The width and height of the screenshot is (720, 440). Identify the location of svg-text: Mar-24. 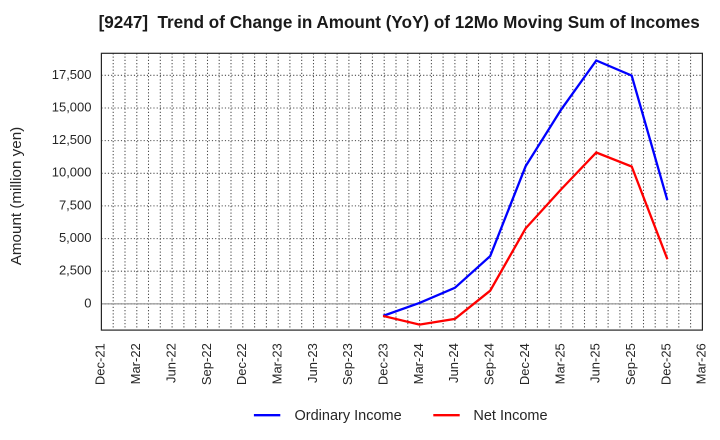
(418, 363).